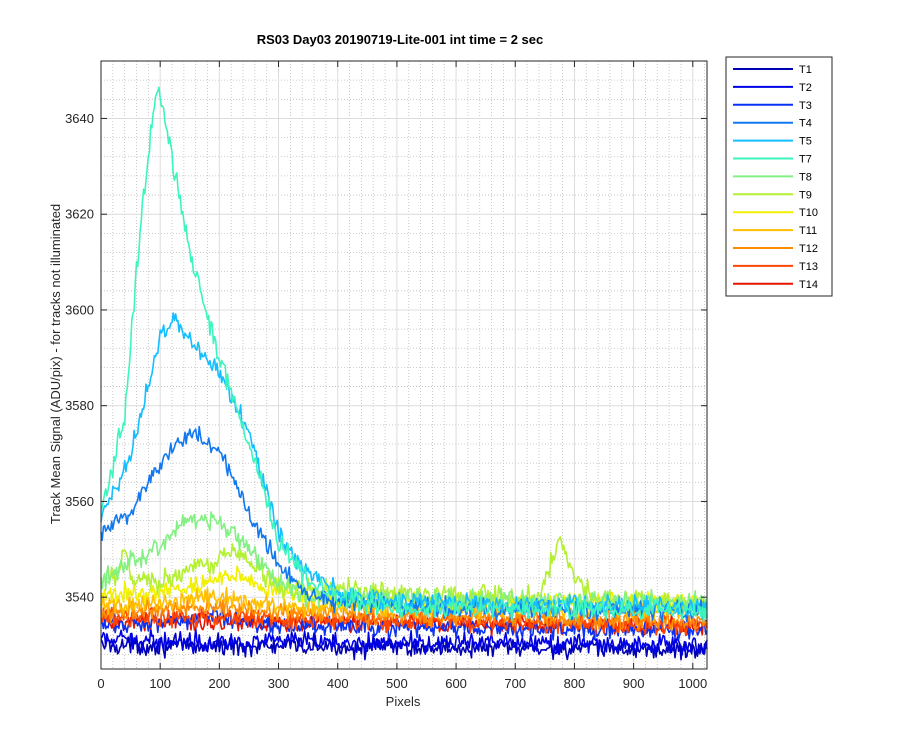  What do you see at coordinates (456, 683) in the screenshot?
I see `x-tick-label: 600` at bounding box center [456, 683].